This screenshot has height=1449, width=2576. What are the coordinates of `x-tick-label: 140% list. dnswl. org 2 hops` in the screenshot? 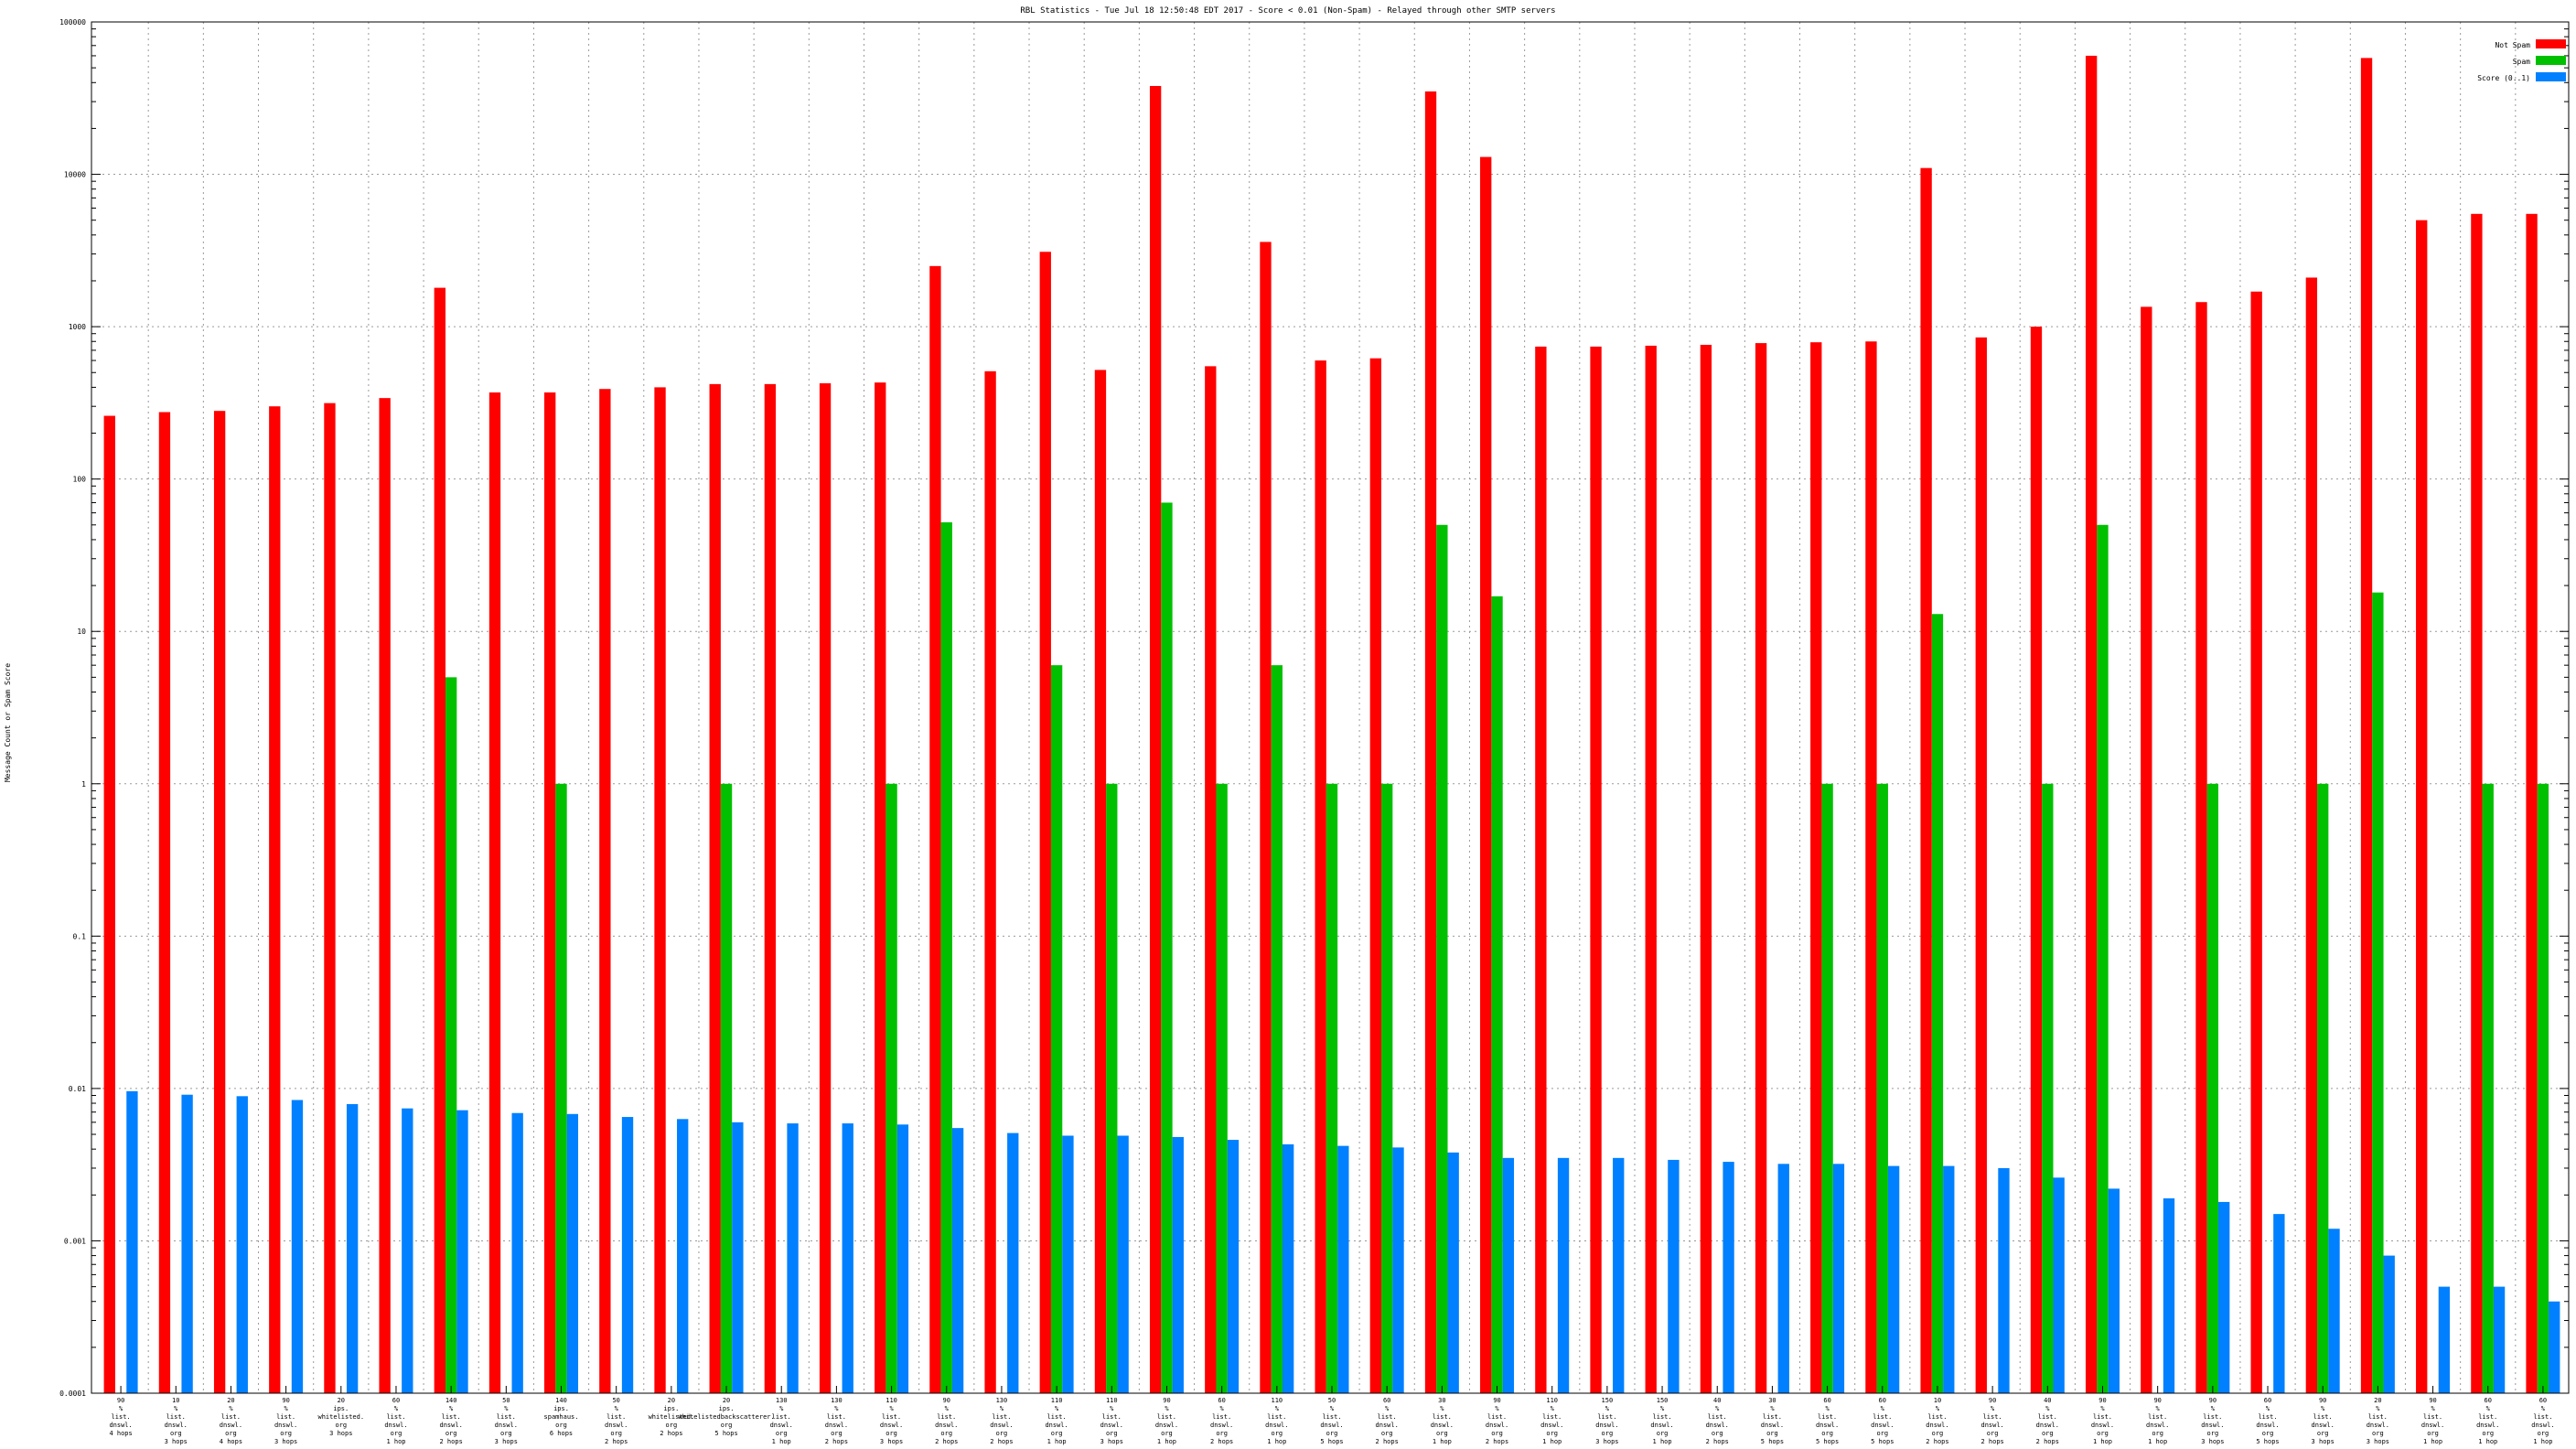 It's located at (452, 1421).